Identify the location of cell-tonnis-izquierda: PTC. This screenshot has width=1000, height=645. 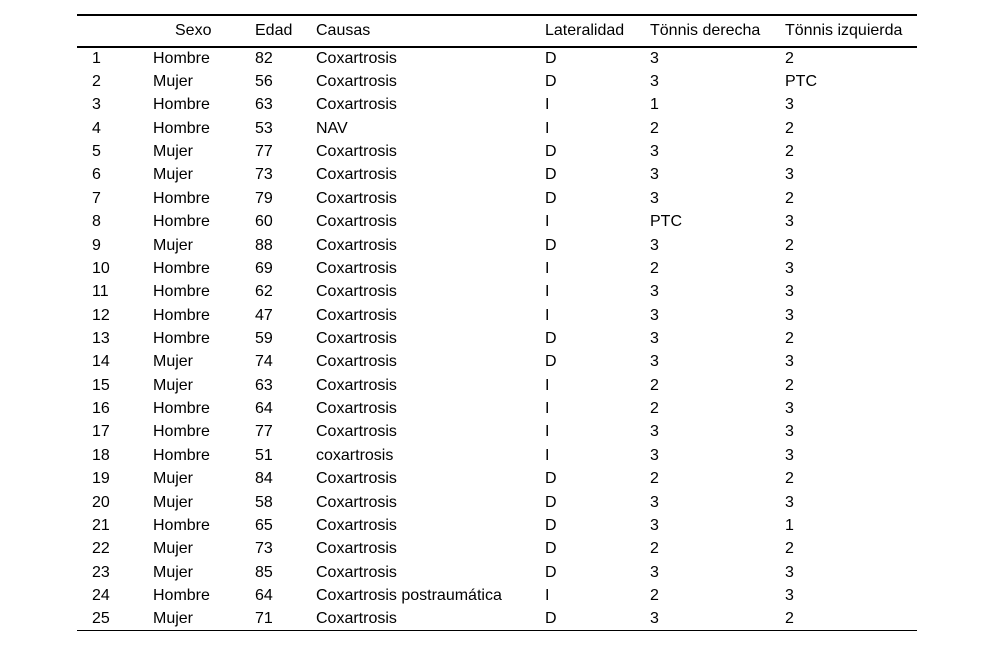
(801, 82).